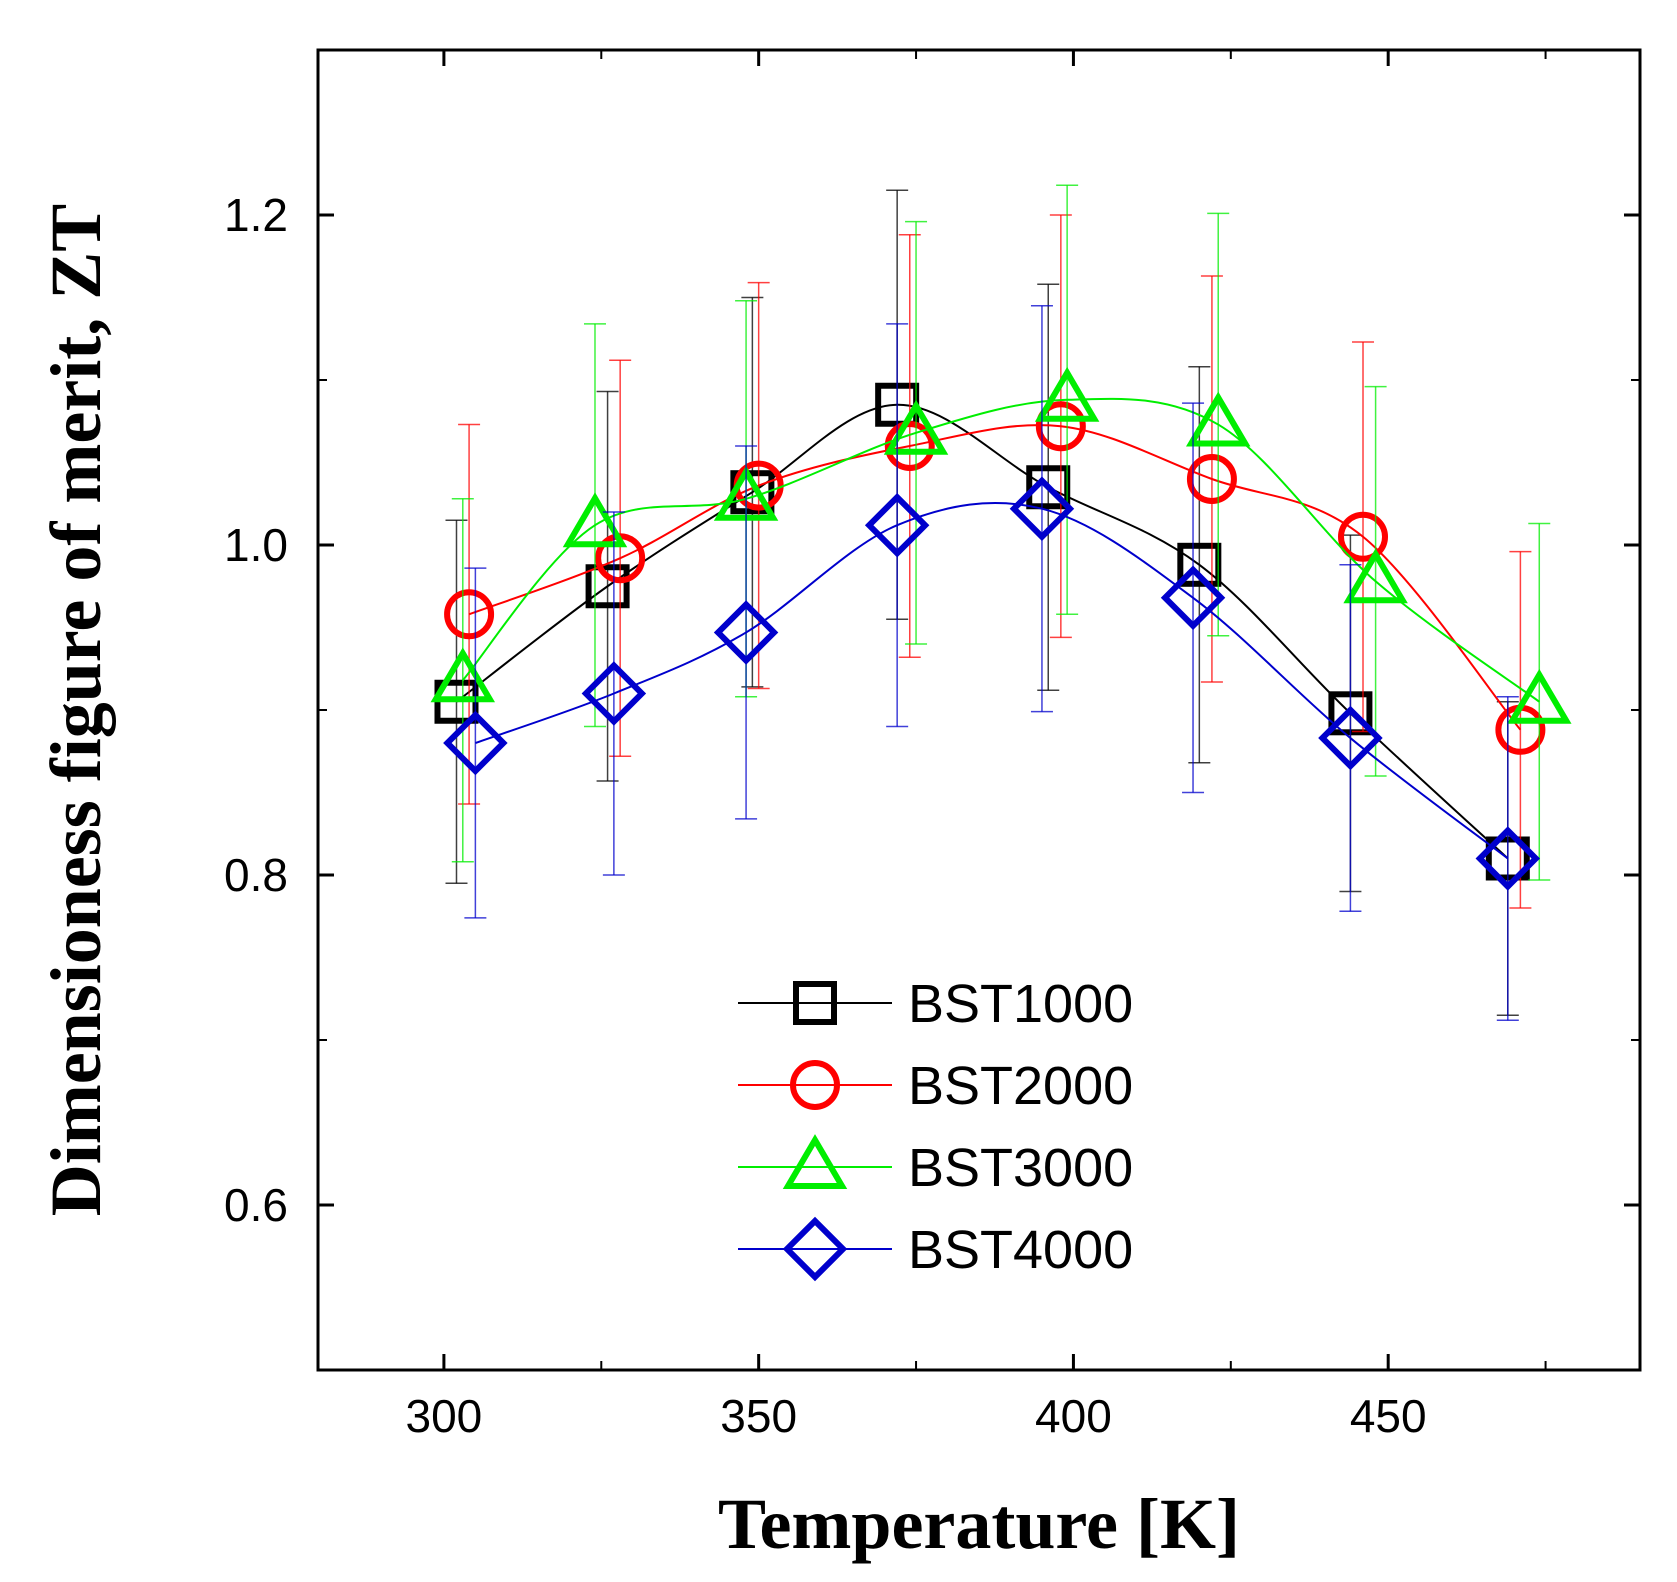  Describe the element at coordinates (815, 1003) in the screenshot. I see `legend-marker-square` at that location.